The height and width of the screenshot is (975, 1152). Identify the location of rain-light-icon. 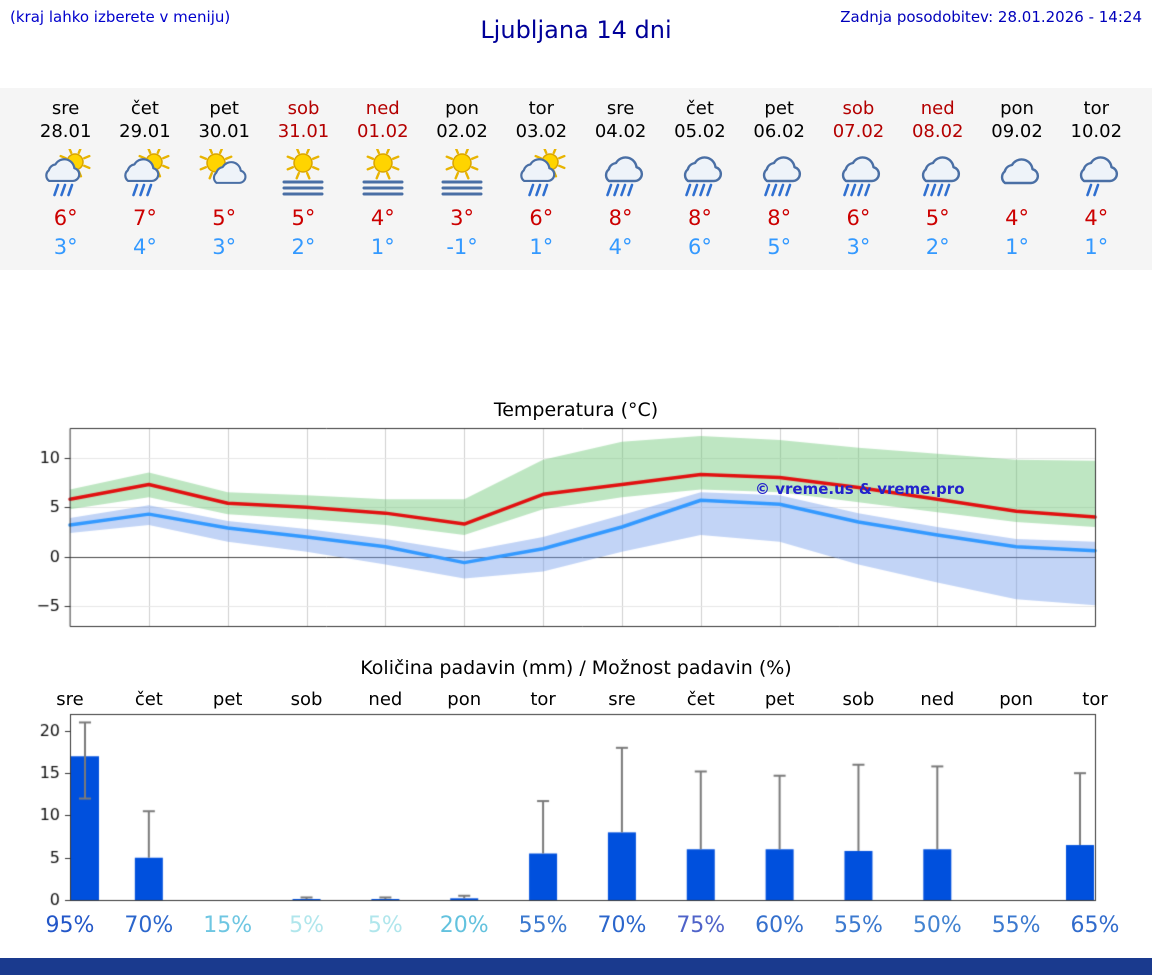
(1096, 174).